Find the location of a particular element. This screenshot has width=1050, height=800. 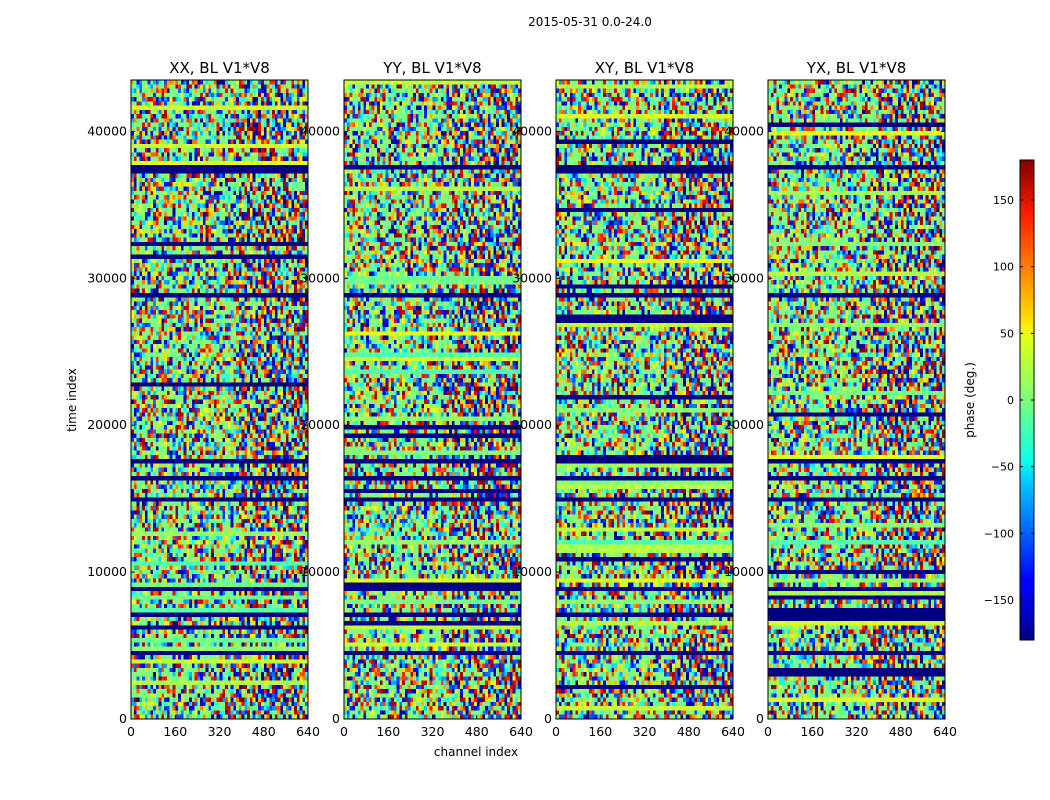

colorbar-tick-label: −150 is located at coordinates (999, 600).